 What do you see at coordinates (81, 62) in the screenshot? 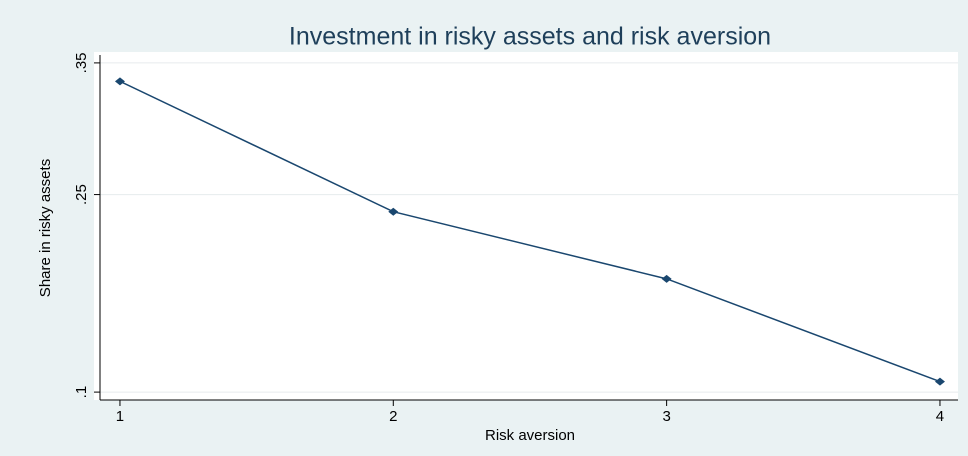
I see `y-tick-label: .35` at bounding box center [81, 62].